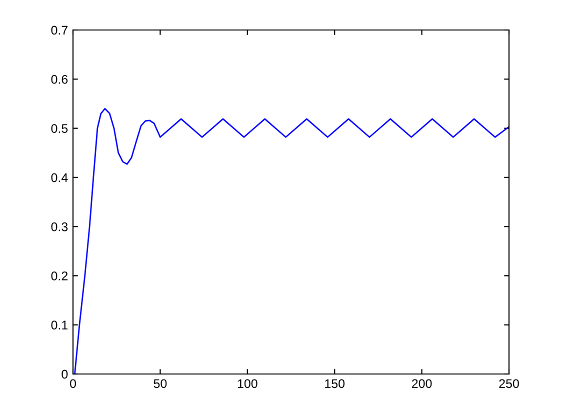 This screenshot has width=561, height=420. What do you see at coordinates (422, 383) in the screenshot?
I see `x-tick-label: 200` at bounding box center [422, 383].